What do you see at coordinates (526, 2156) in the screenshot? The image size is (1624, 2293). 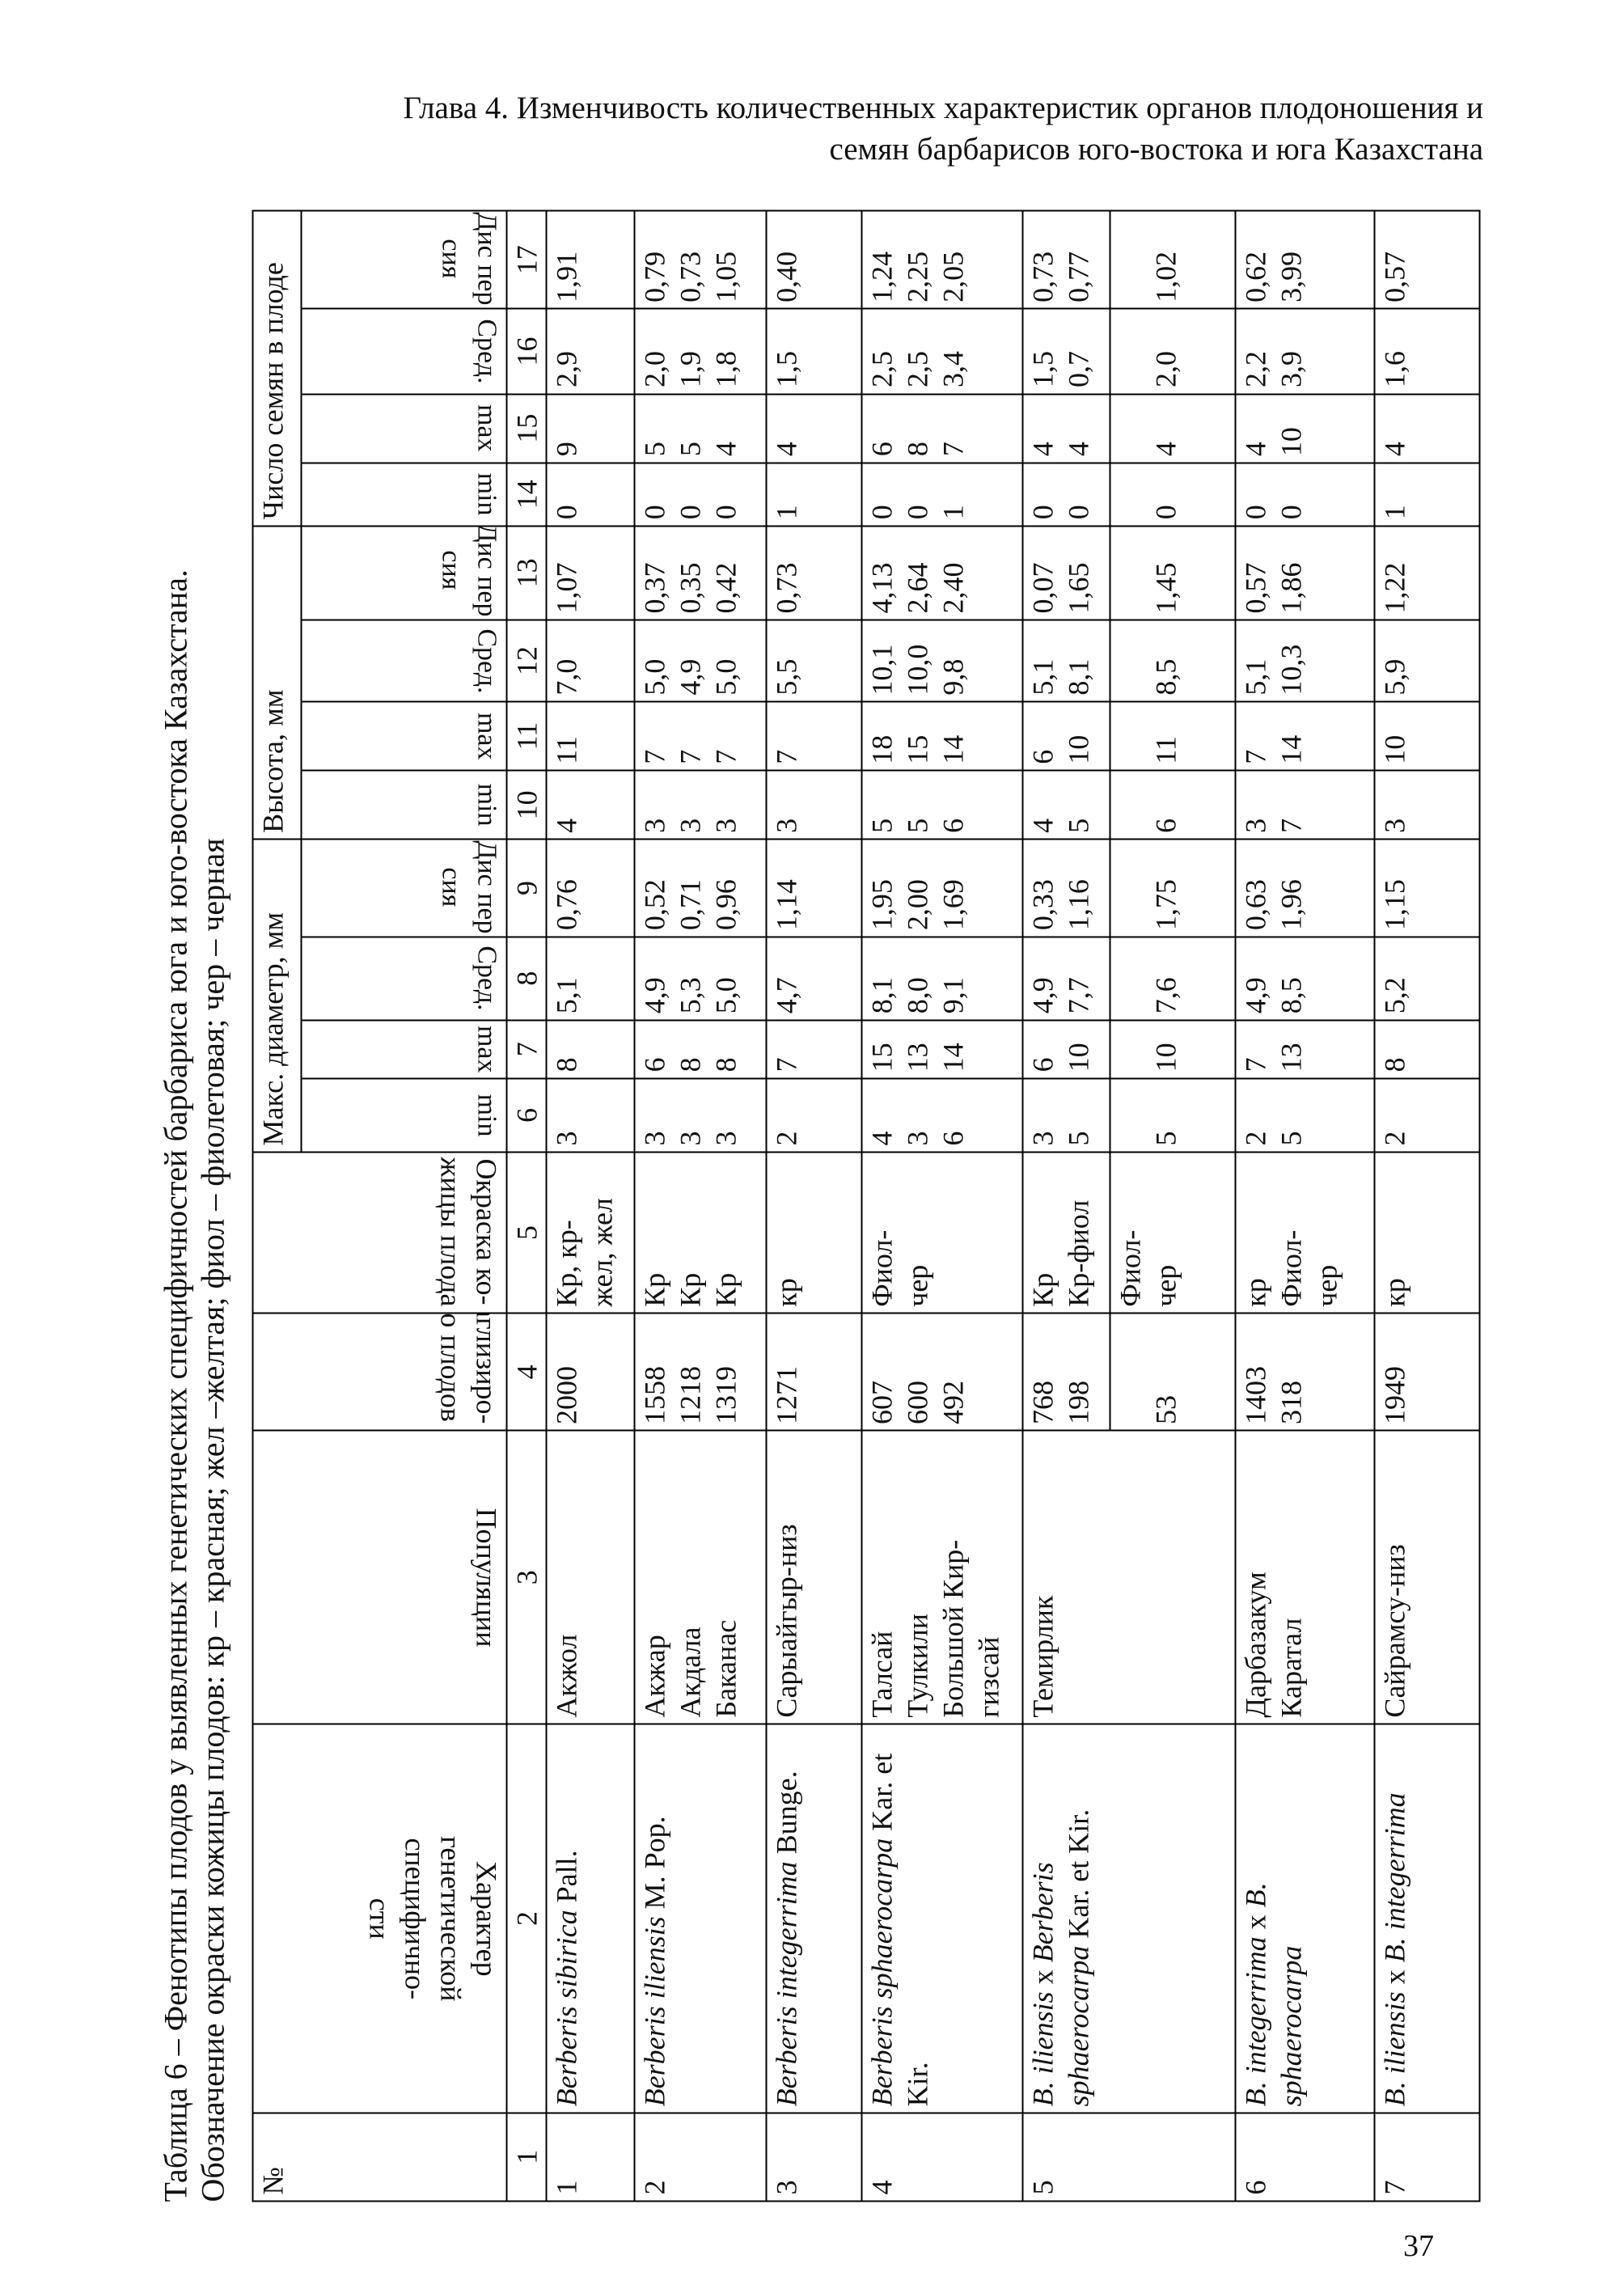 I see `cell-text: 1` at bounding box center [526, 2156].